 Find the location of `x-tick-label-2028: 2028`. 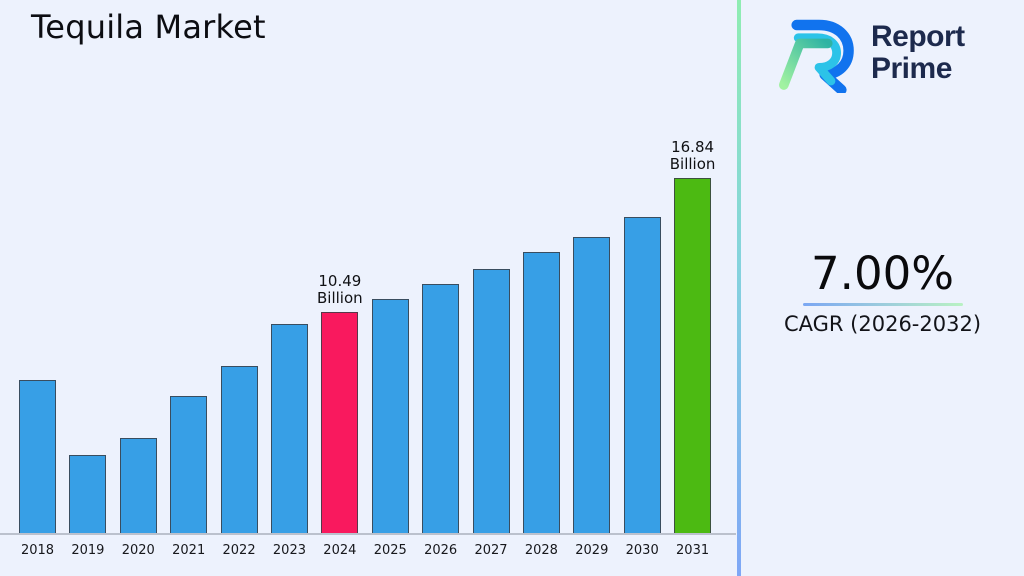

x-tick-label-2028: 2028 is located at coordinates (541, 550).